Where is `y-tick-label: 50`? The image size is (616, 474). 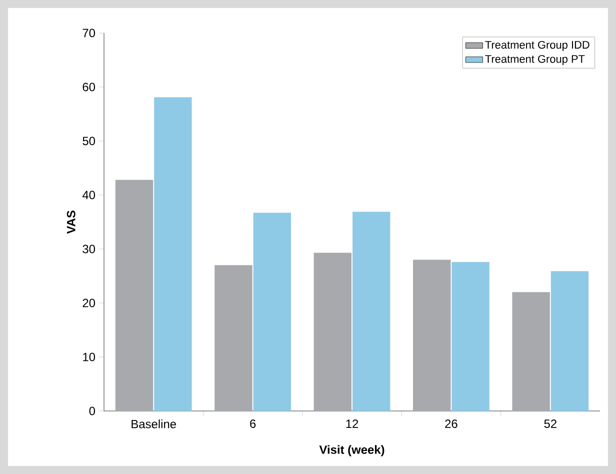 y-tick-label: 50 is located at coordinates (89, 141).